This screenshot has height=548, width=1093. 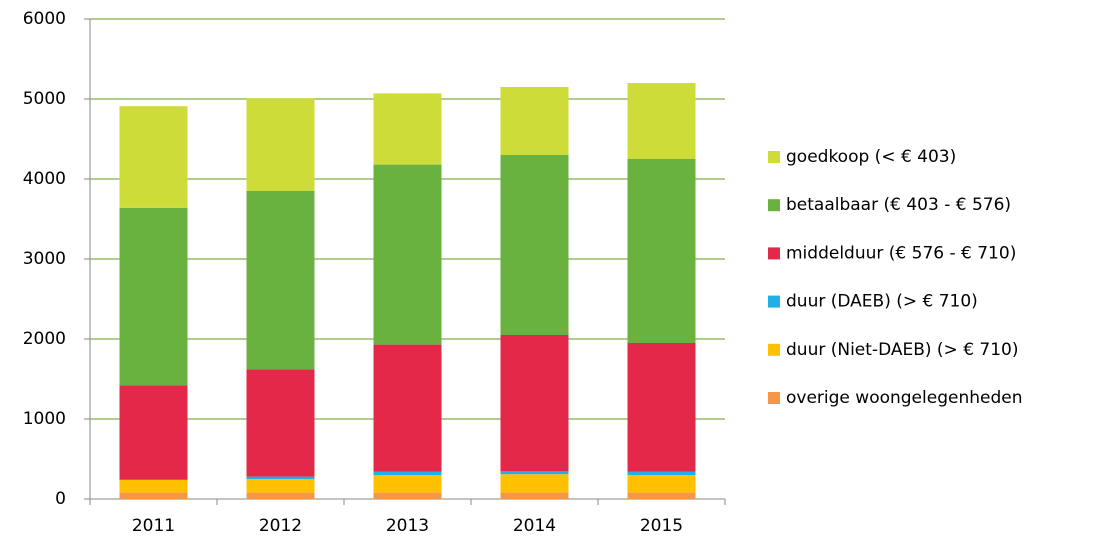 I want to click on legend-label: betaalbaar (€ 403 - € 576), so click(x=898, y=205).